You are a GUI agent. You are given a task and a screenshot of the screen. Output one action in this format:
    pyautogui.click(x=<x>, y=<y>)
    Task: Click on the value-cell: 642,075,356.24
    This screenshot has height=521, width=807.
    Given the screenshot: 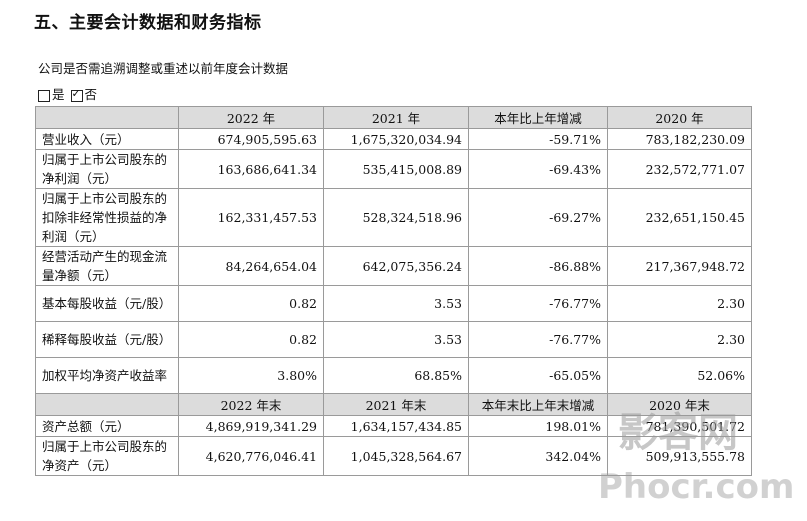 What is the action you would take?
    pyautogui.click(x=396, y=266)
    